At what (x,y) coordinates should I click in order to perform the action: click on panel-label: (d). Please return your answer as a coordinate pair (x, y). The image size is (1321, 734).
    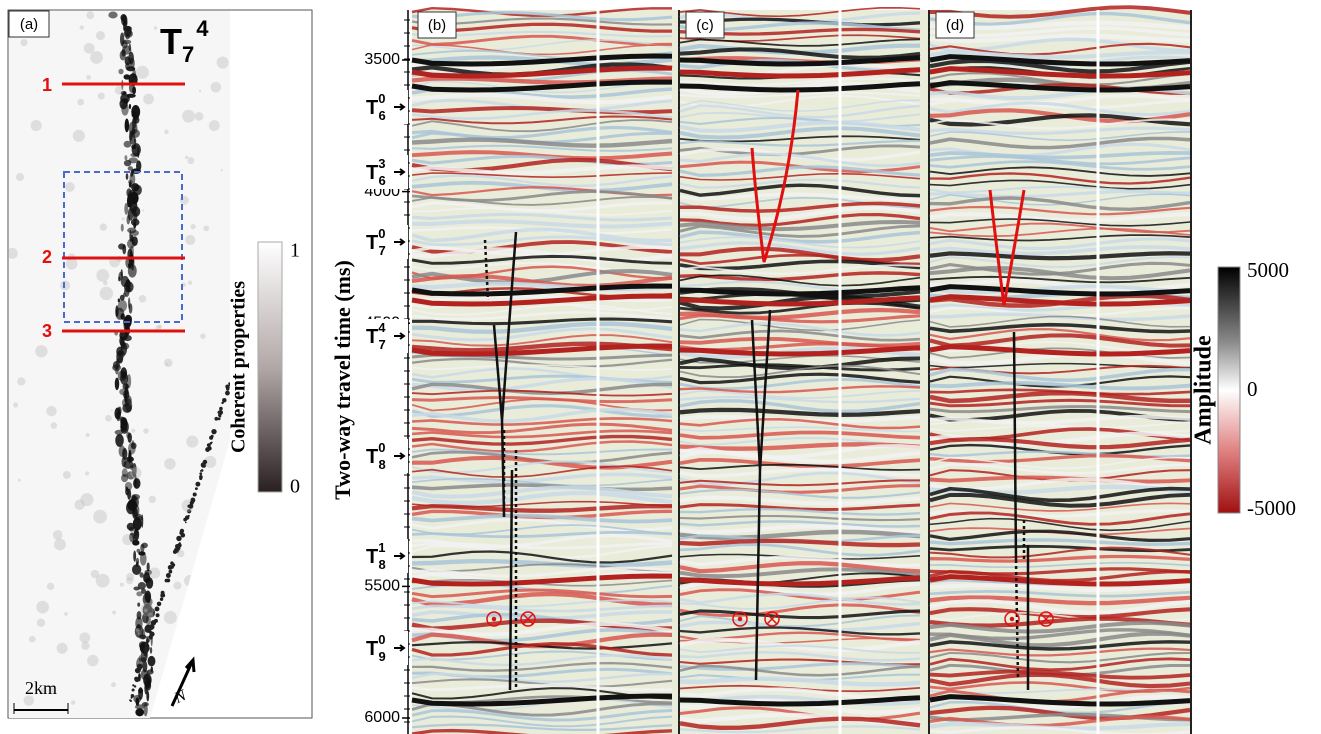
    Looking at the image, I should click on (955, 25).